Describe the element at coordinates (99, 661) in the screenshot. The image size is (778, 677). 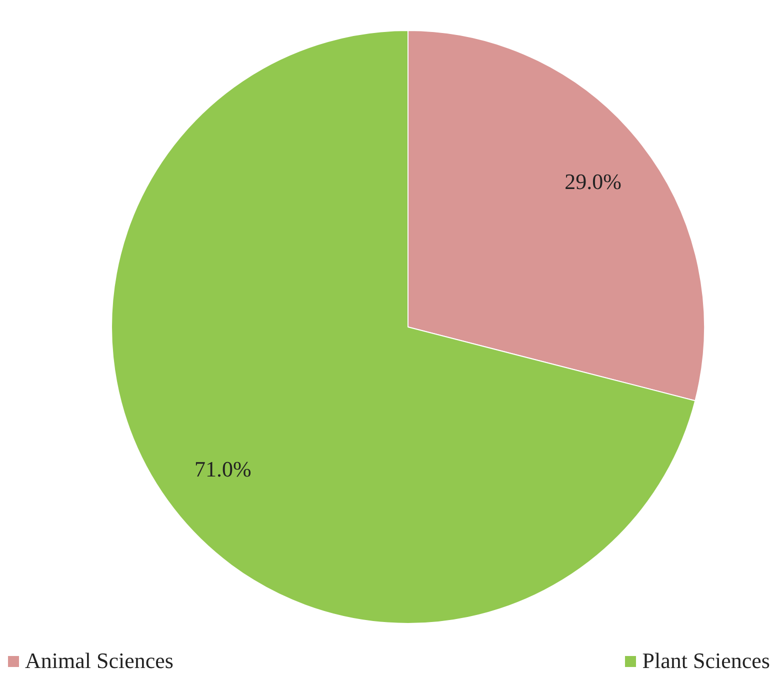
I see `legend-label: Animal Sciences` at that location.